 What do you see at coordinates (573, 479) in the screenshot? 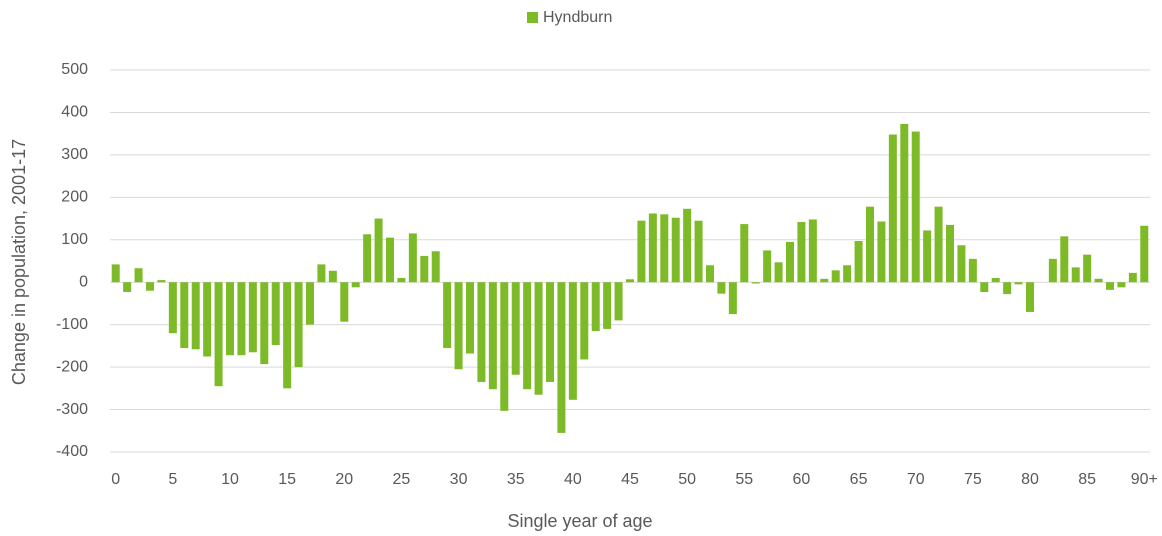
I see `x-tick-label: 40` at bounding box center [573, 479].